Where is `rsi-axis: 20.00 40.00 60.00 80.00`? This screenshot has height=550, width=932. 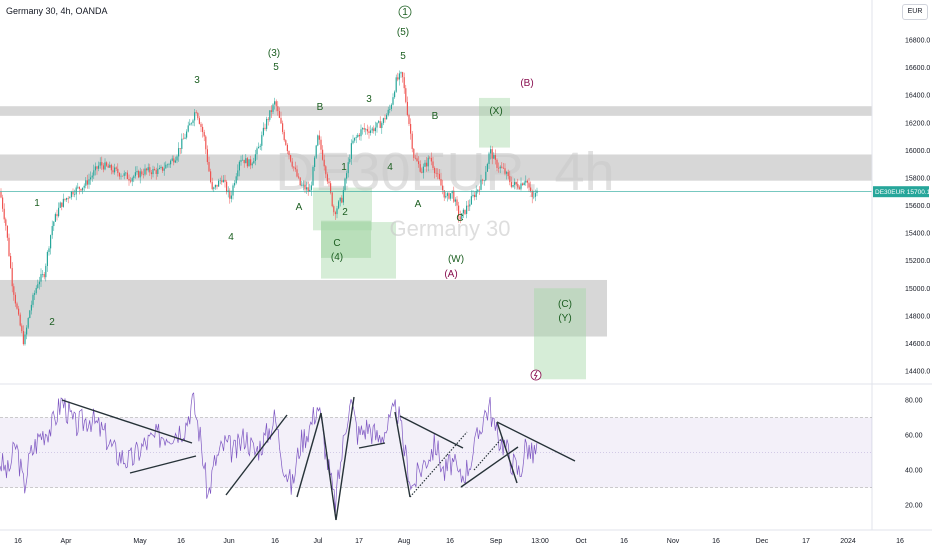
rsi-axis: 20.00 40.00 60.00 80.00 is located at coordinates (914, 454).